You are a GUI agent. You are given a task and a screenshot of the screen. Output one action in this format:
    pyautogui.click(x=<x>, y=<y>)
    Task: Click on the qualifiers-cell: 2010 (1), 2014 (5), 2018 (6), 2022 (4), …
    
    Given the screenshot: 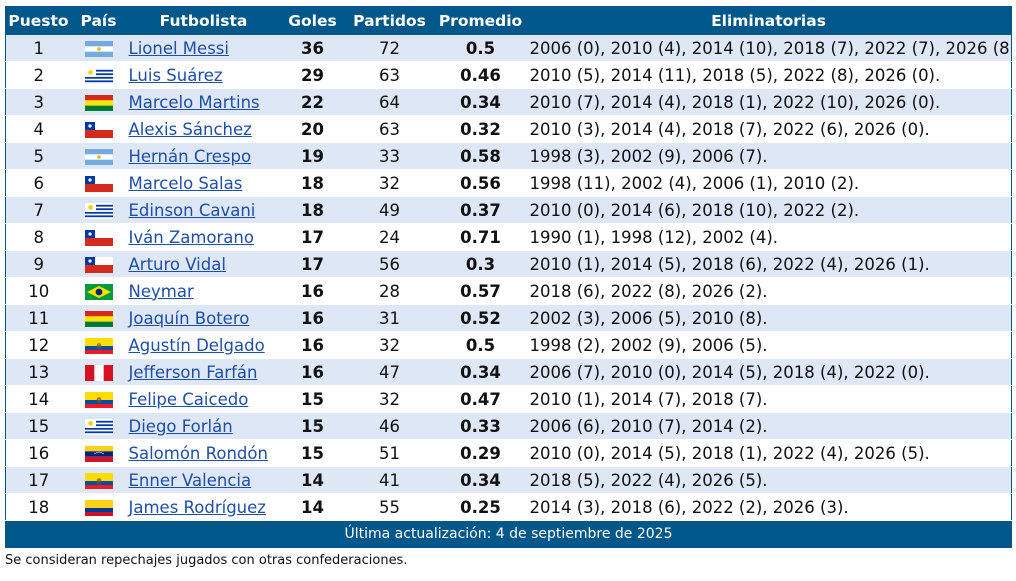 What is the action you would take?
    pyautogui.click(x=768, y=264)
    